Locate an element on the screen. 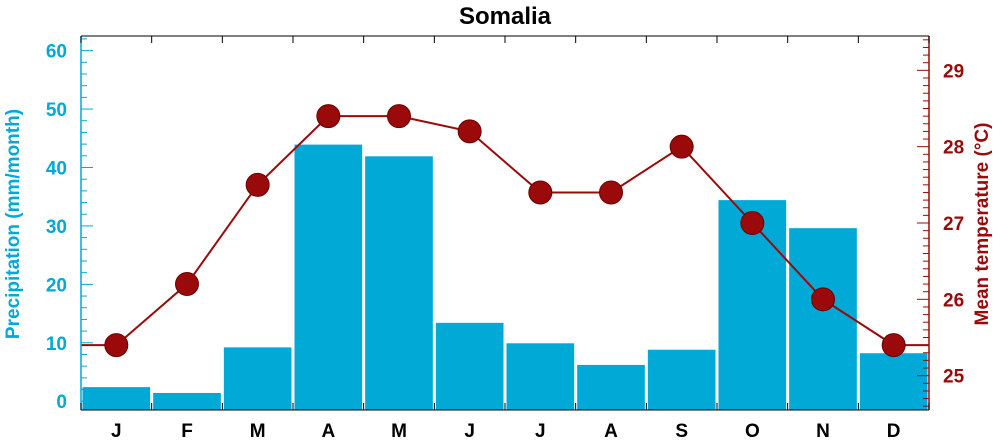 Image resolution: width=1000 pixels, height=440 pixels. y2-tick-label-29: 29 is located at coordinates (953, 71).